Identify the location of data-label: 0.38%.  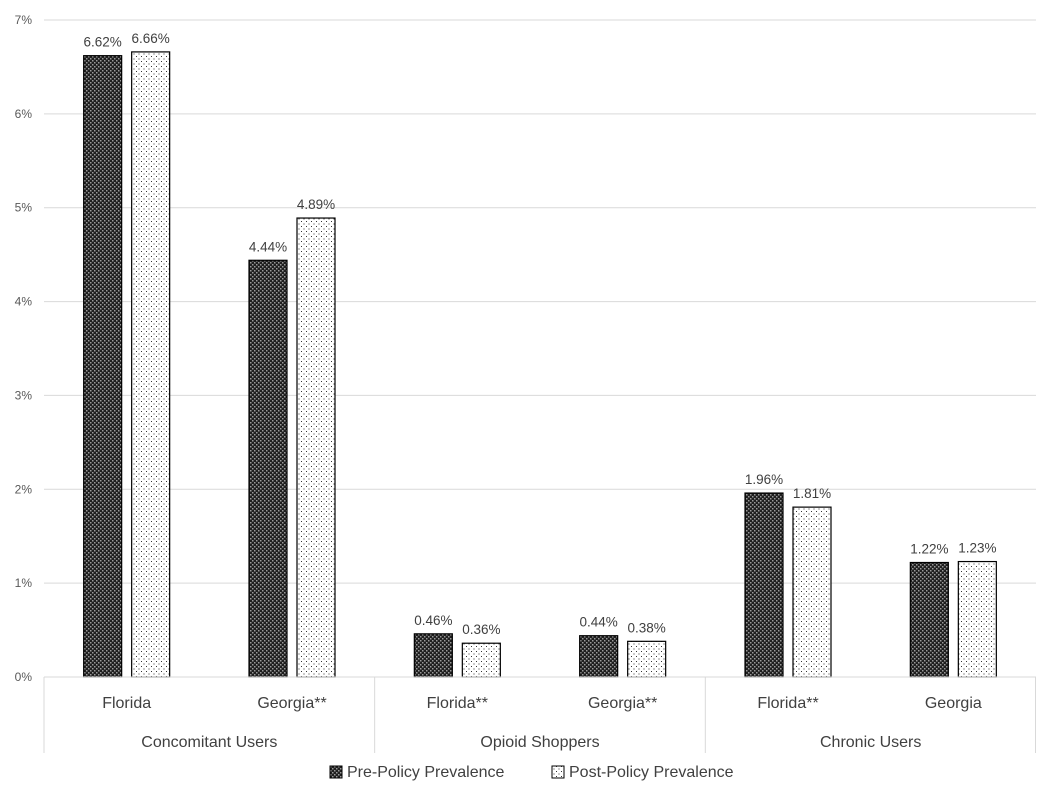
(647, 627).